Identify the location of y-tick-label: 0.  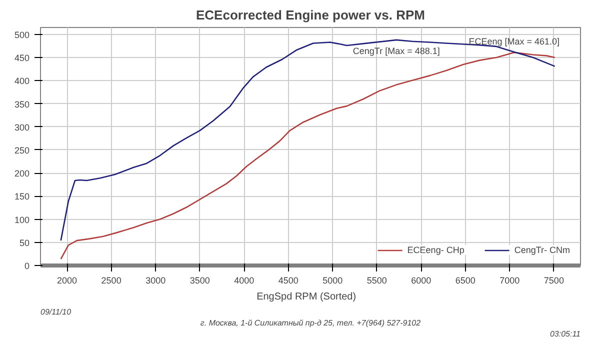
(27, 266).